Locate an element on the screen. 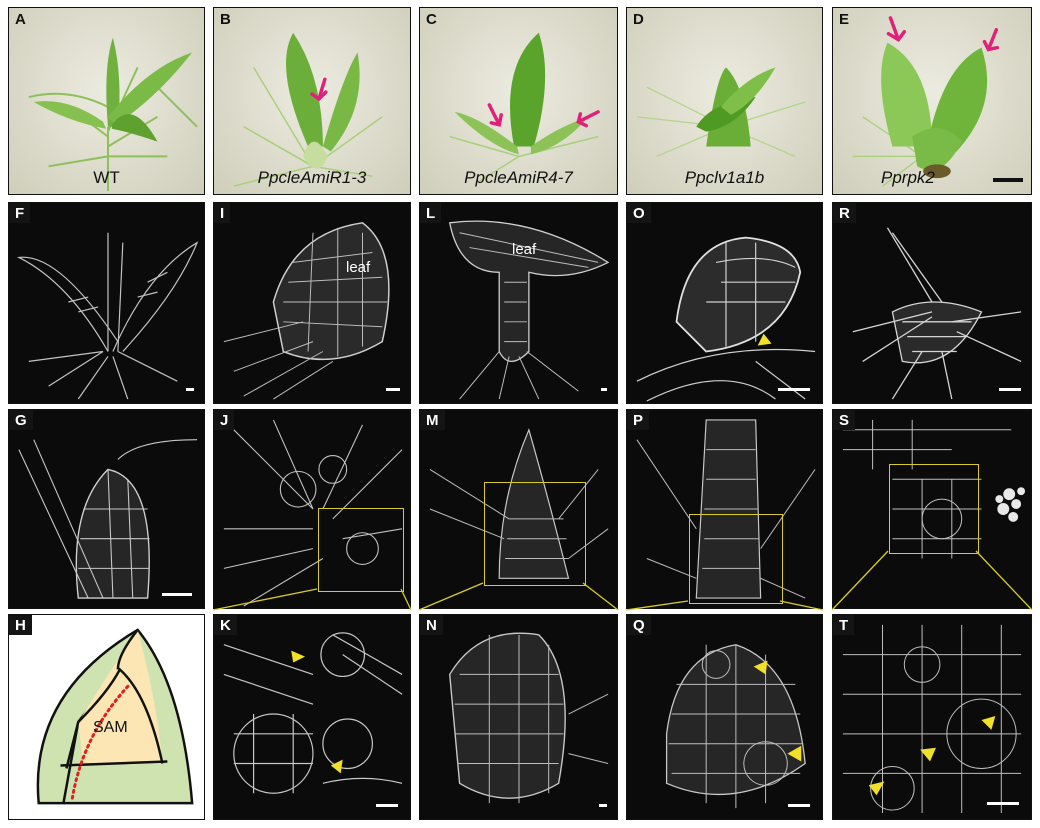  panel-t: T is located at coordinates (932, 717).